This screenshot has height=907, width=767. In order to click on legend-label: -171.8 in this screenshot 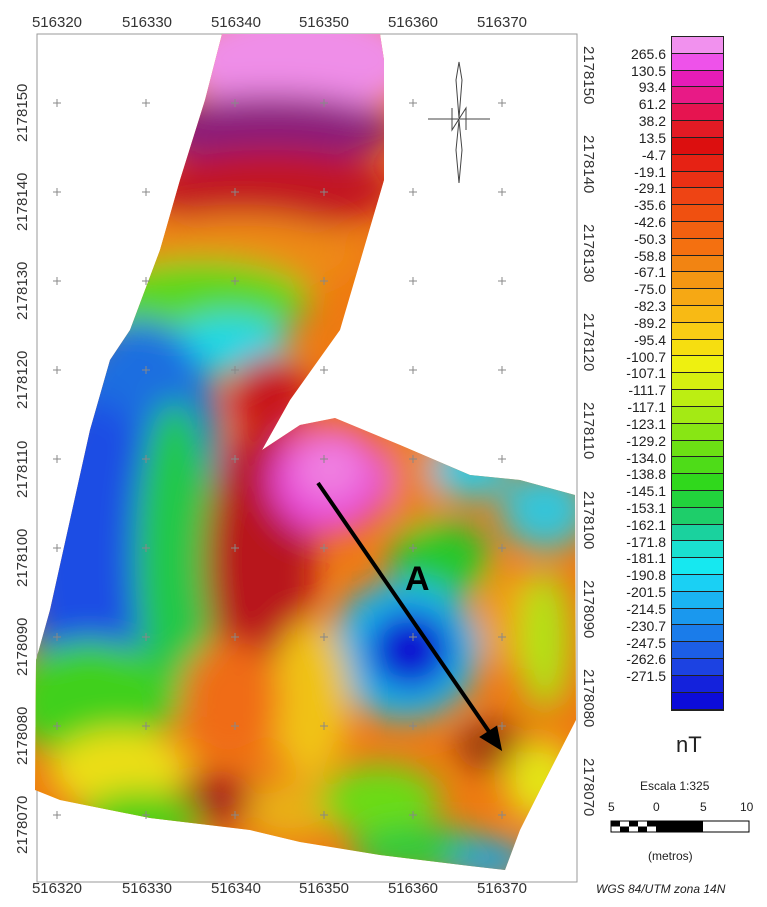, I will do `click(646, 541)`.